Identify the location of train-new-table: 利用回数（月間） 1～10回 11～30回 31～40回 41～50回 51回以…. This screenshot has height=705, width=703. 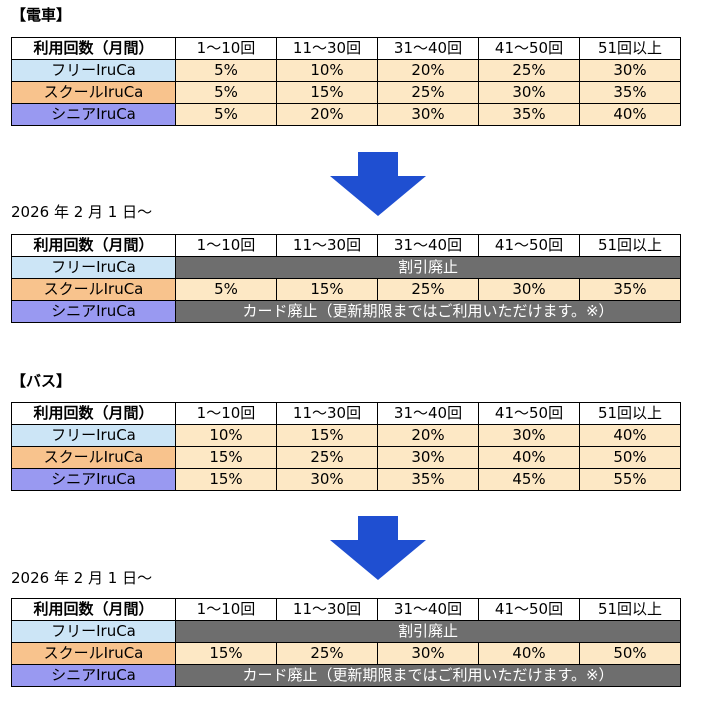
(346, 278).